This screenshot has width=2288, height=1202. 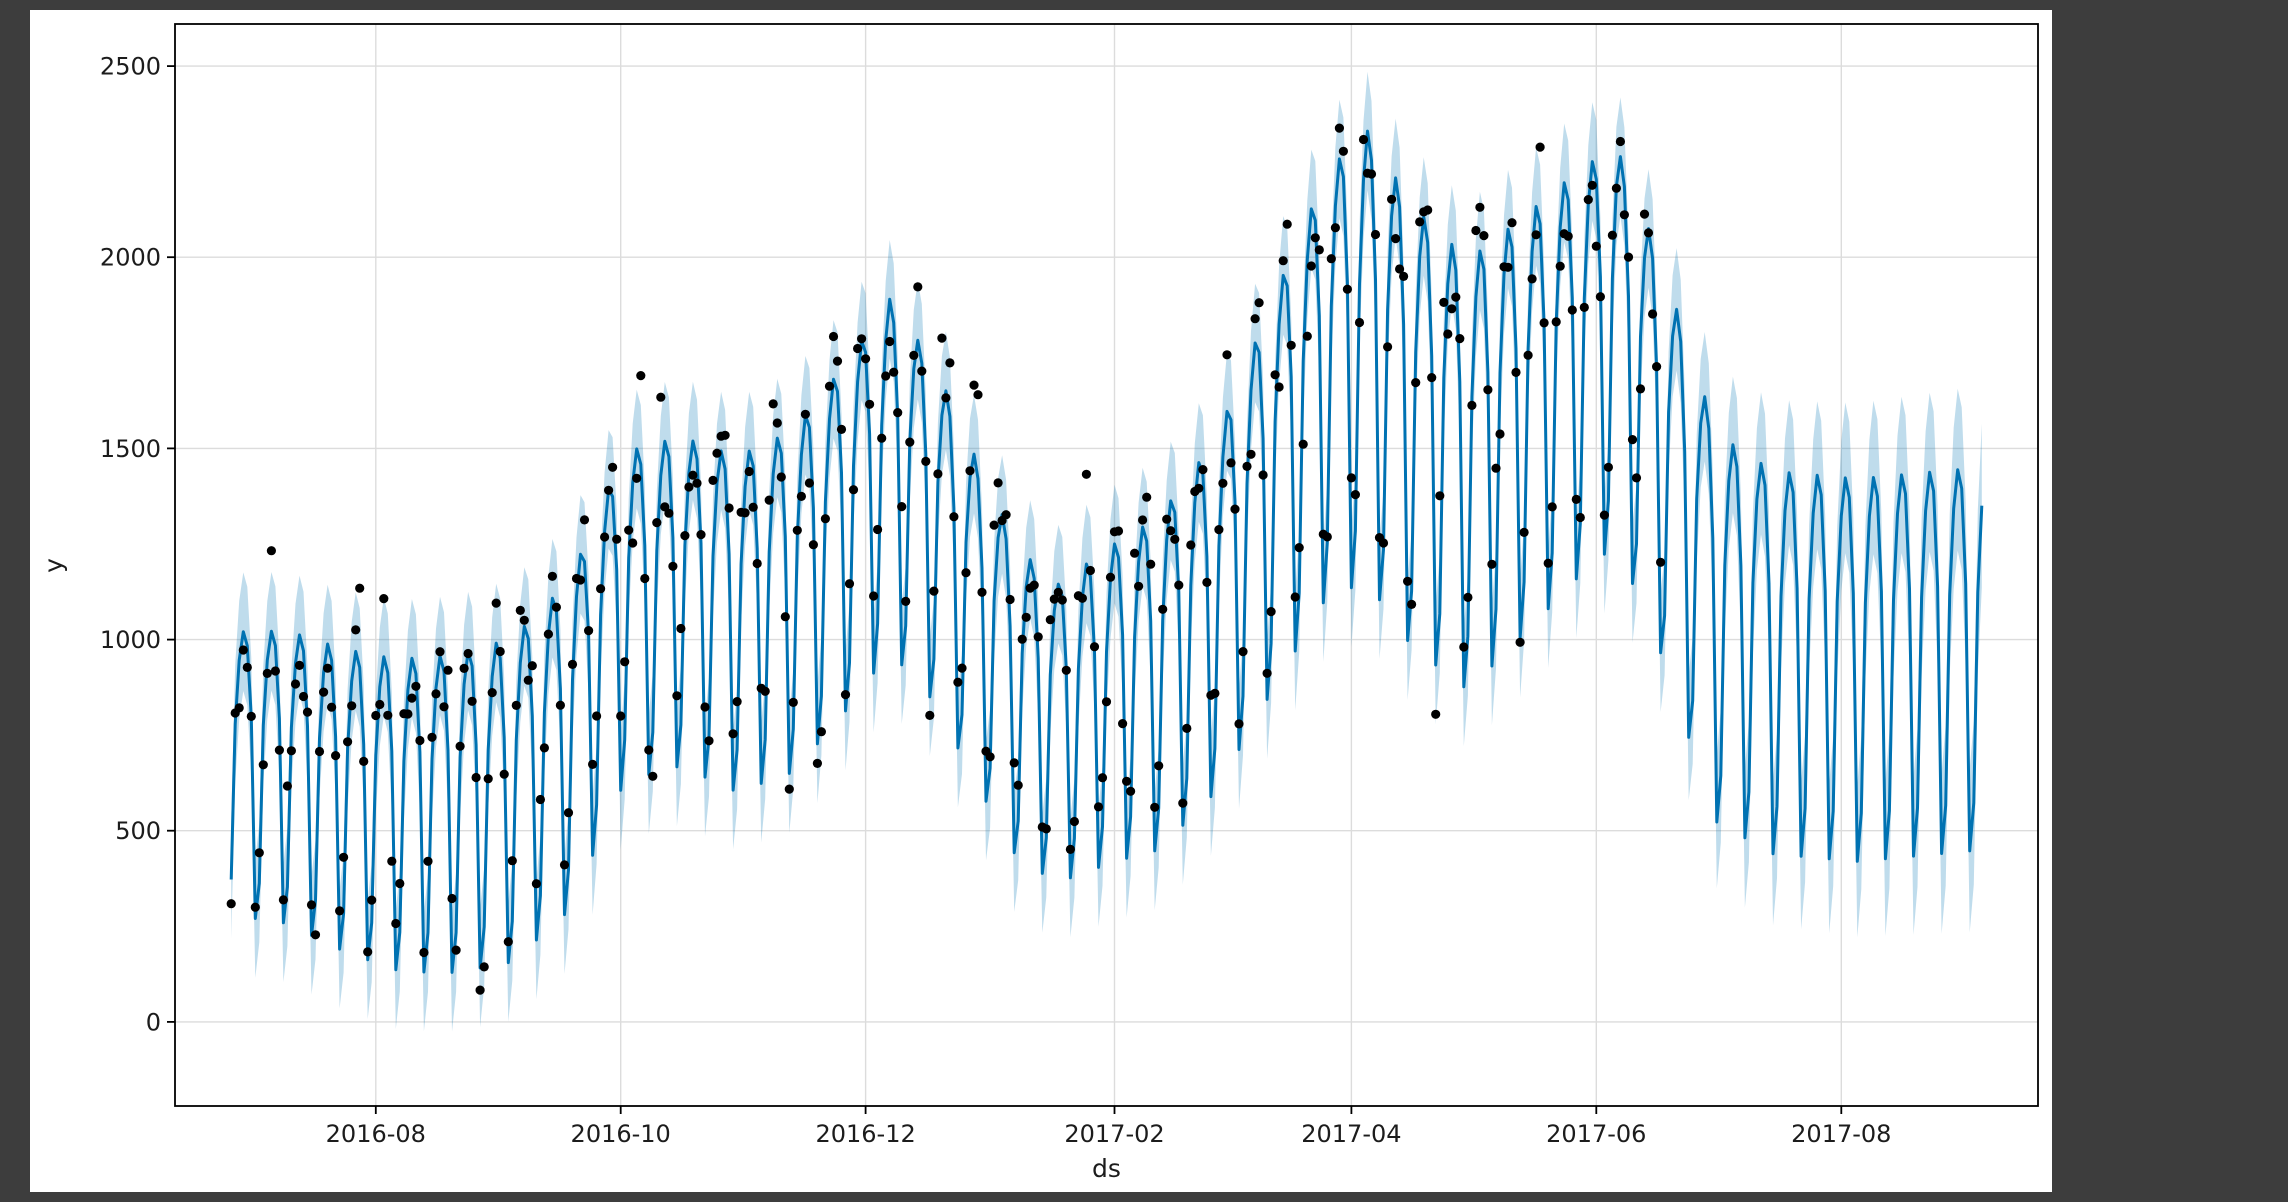 I want to click on x-tick-label: 2017-04, so click(x=1351, y=1134).